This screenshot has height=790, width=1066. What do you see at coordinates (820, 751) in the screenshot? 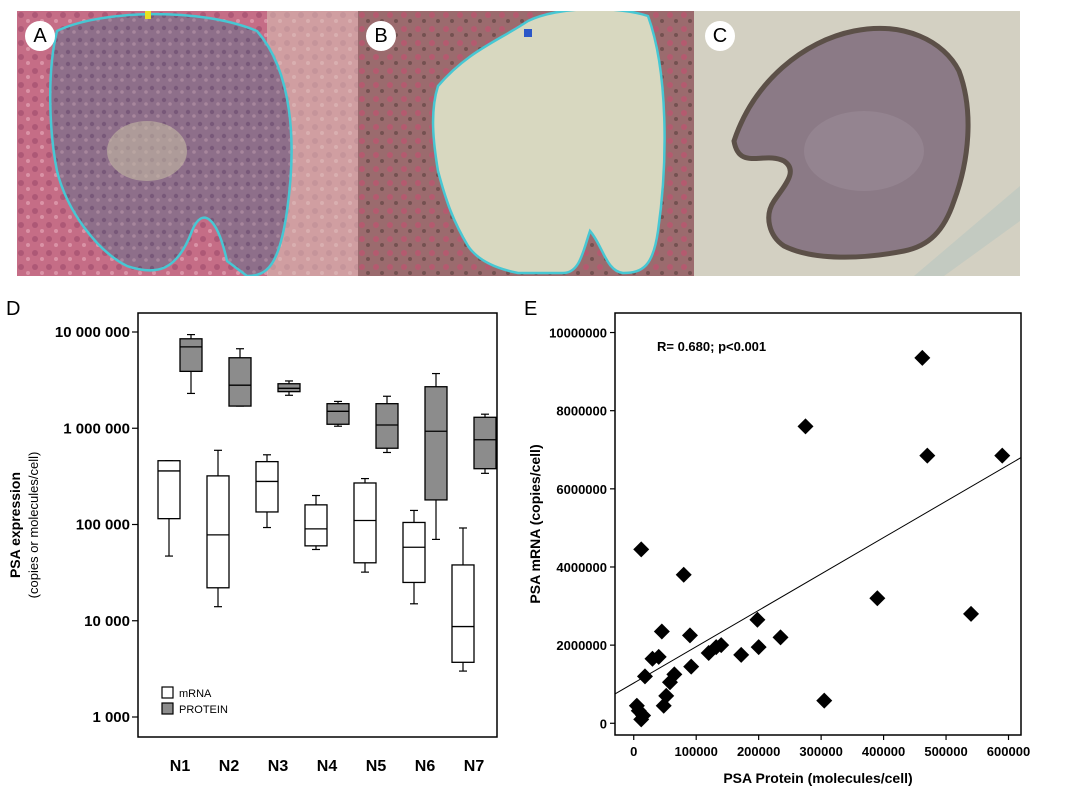
I see `x-tick-label: 300000` at bounding box center [820, 751].